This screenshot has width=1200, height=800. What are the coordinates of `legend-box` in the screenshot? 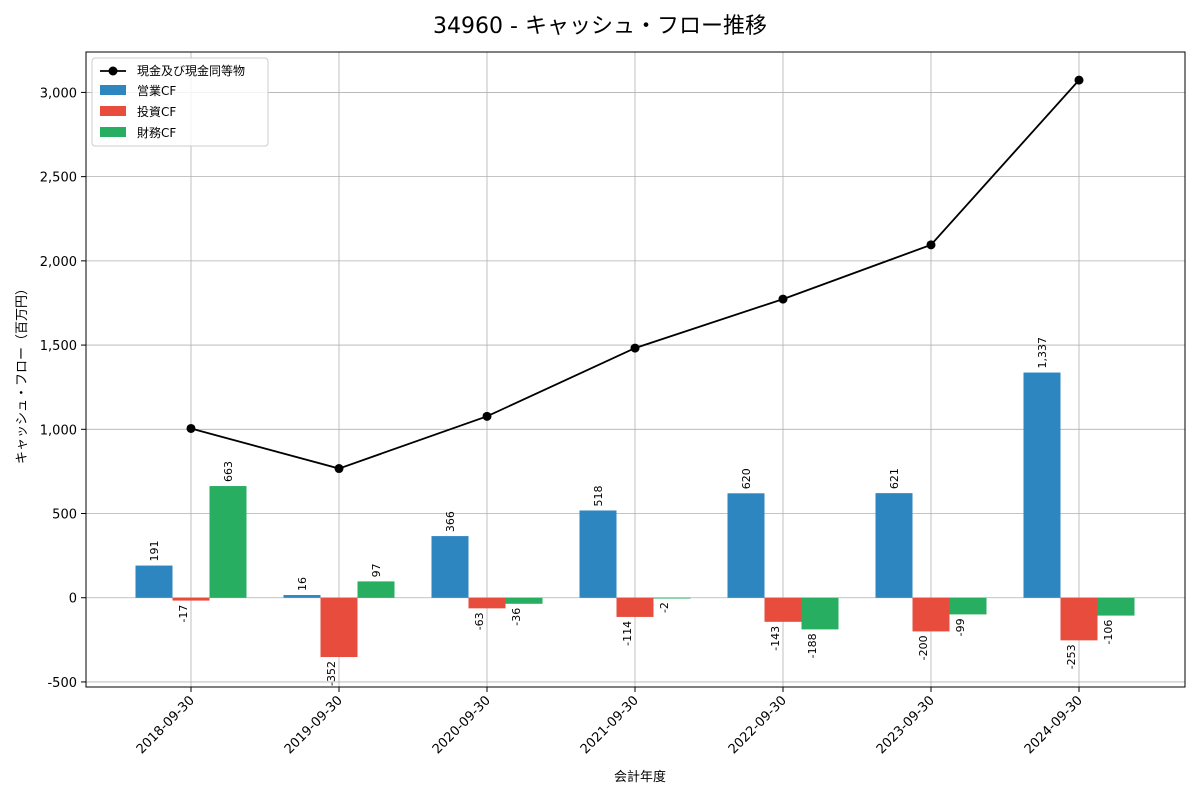 It's located at (180, 102).